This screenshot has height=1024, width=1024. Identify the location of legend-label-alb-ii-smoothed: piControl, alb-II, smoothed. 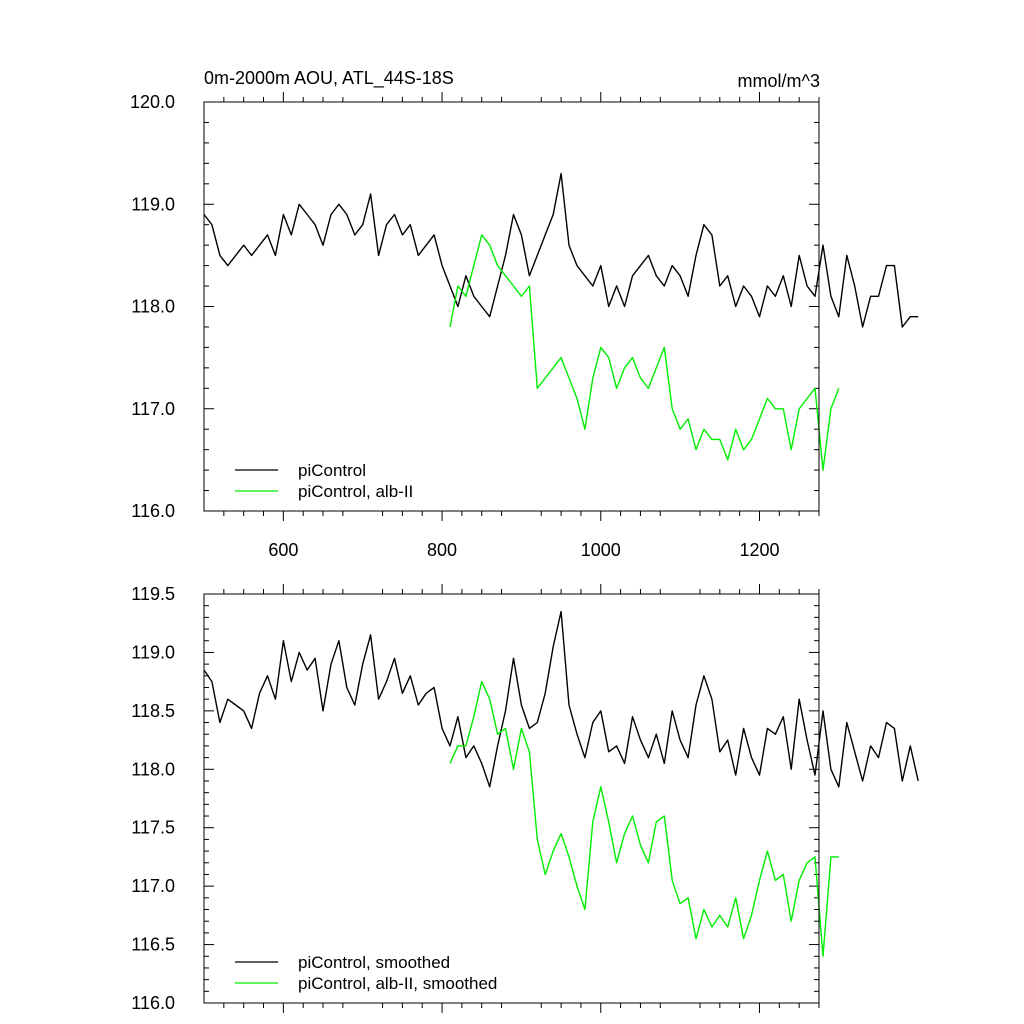
(397, 983).